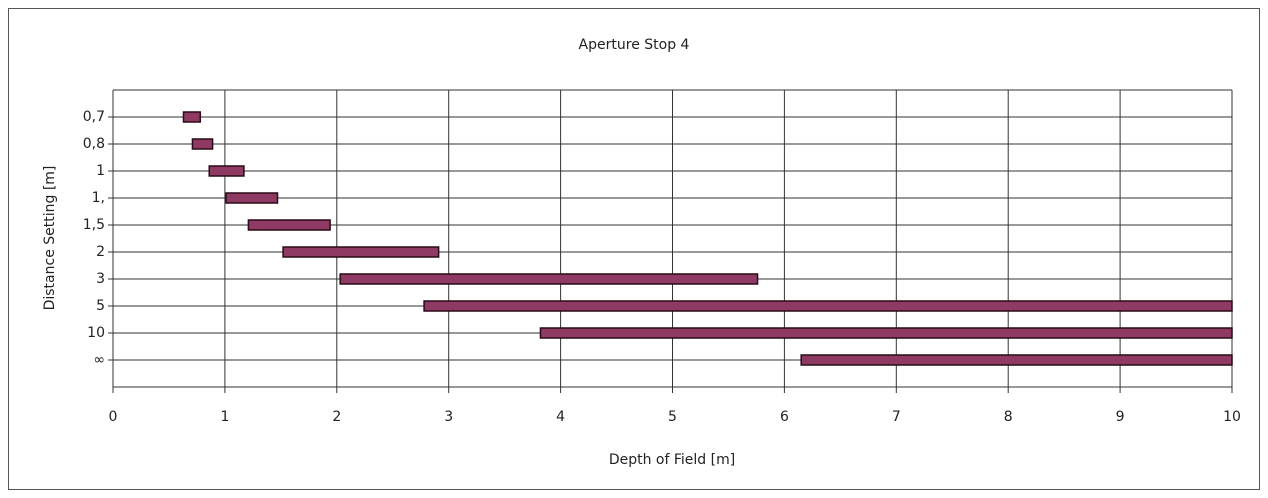 This screenshot has height=498, width=1268. Describe the element at coordinates (634, 45) in the screenshot. I see `chart-title: Aperture Stop 4` at that location.